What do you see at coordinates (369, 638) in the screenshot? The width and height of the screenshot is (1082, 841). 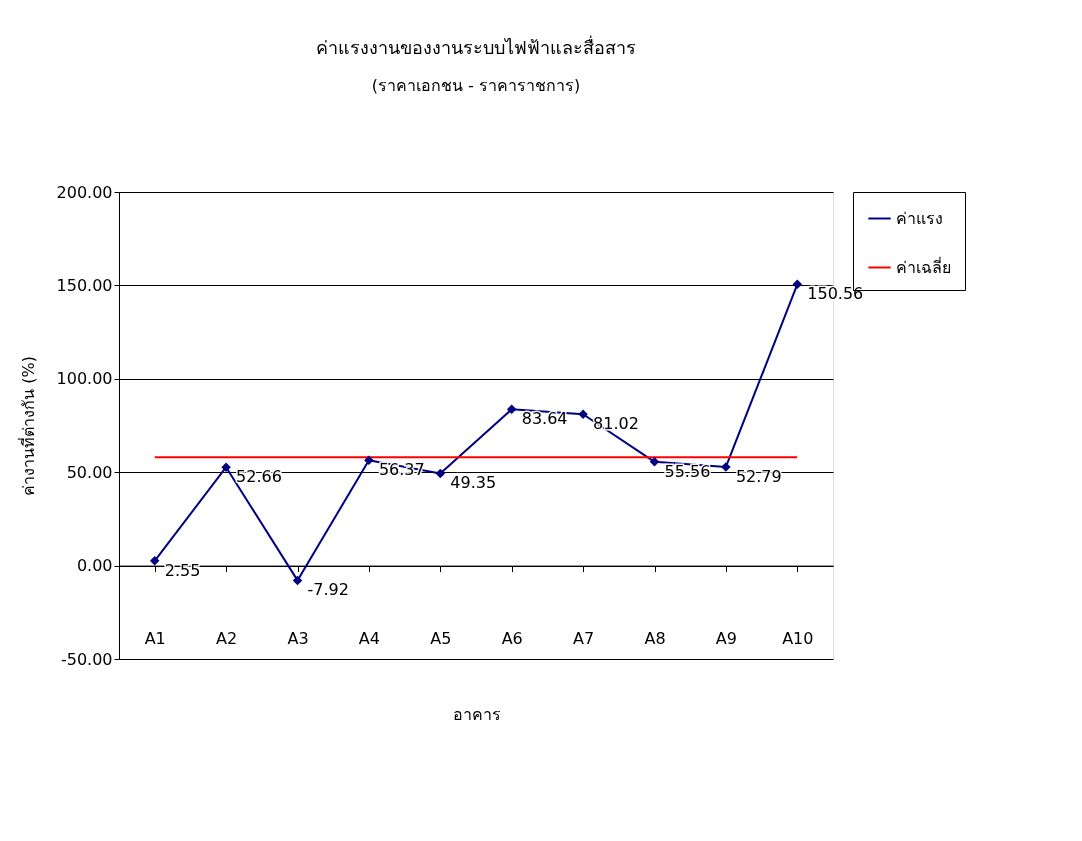 I see `x-tick-label: A4` at bounding box center [369, 638].